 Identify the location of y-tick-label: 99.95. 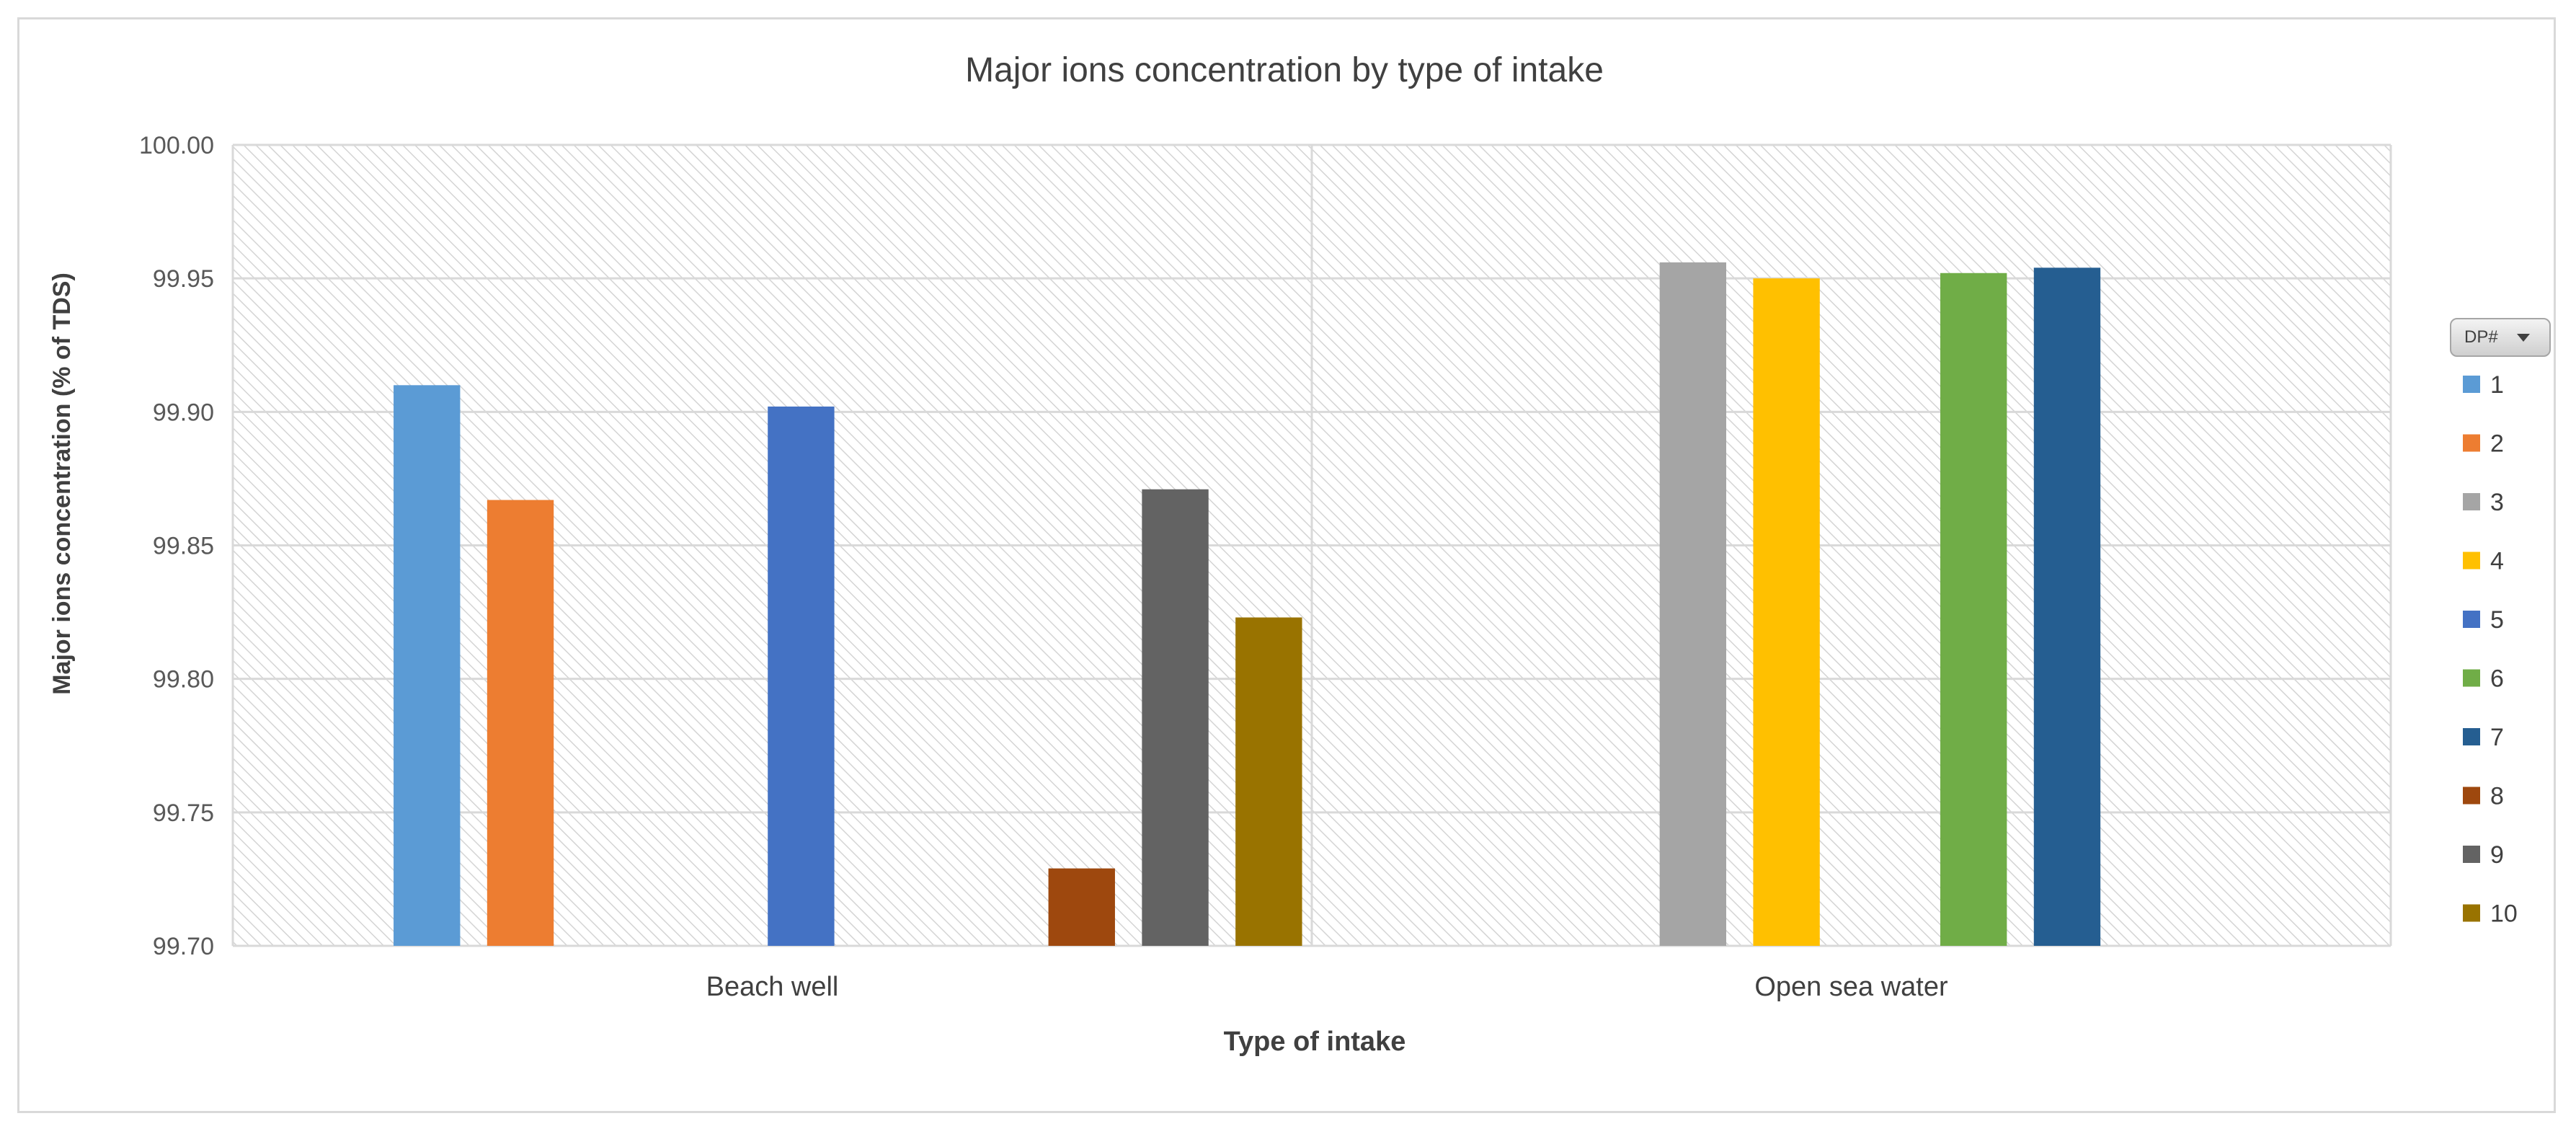
(183, 279).